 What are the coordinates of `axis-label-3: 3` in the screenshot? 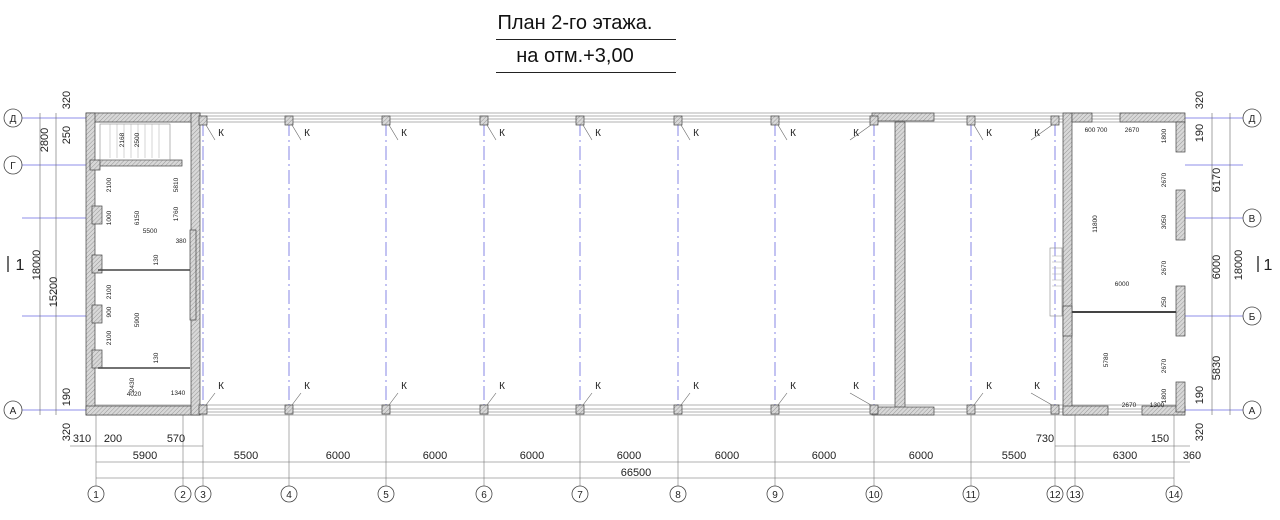 It's located at (203, 495).